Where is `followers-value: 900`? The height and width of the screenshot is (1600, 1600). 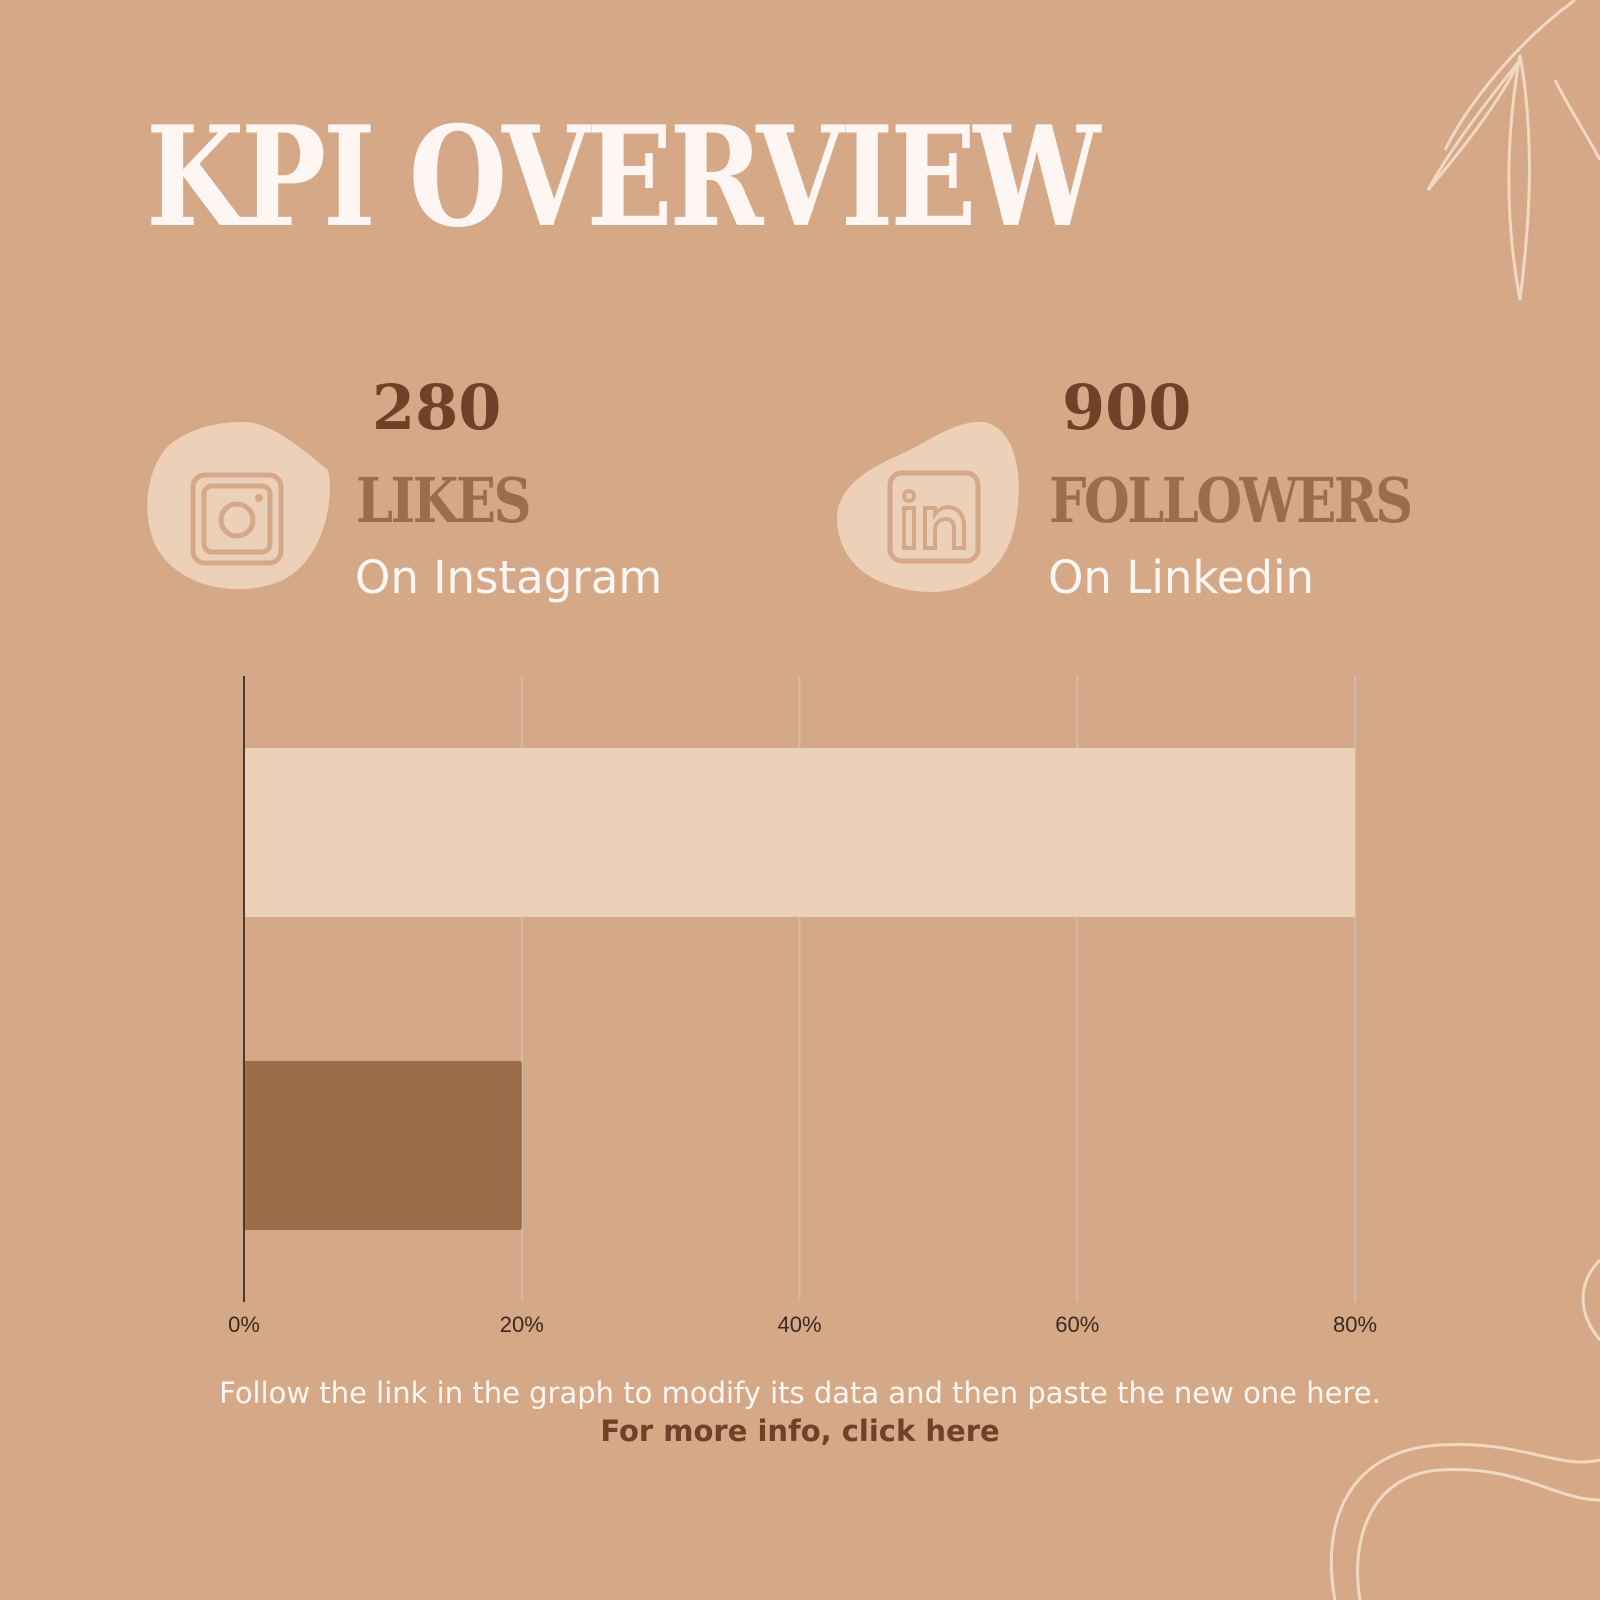 followers-value: 900 is located at coordinates (1127, 407).